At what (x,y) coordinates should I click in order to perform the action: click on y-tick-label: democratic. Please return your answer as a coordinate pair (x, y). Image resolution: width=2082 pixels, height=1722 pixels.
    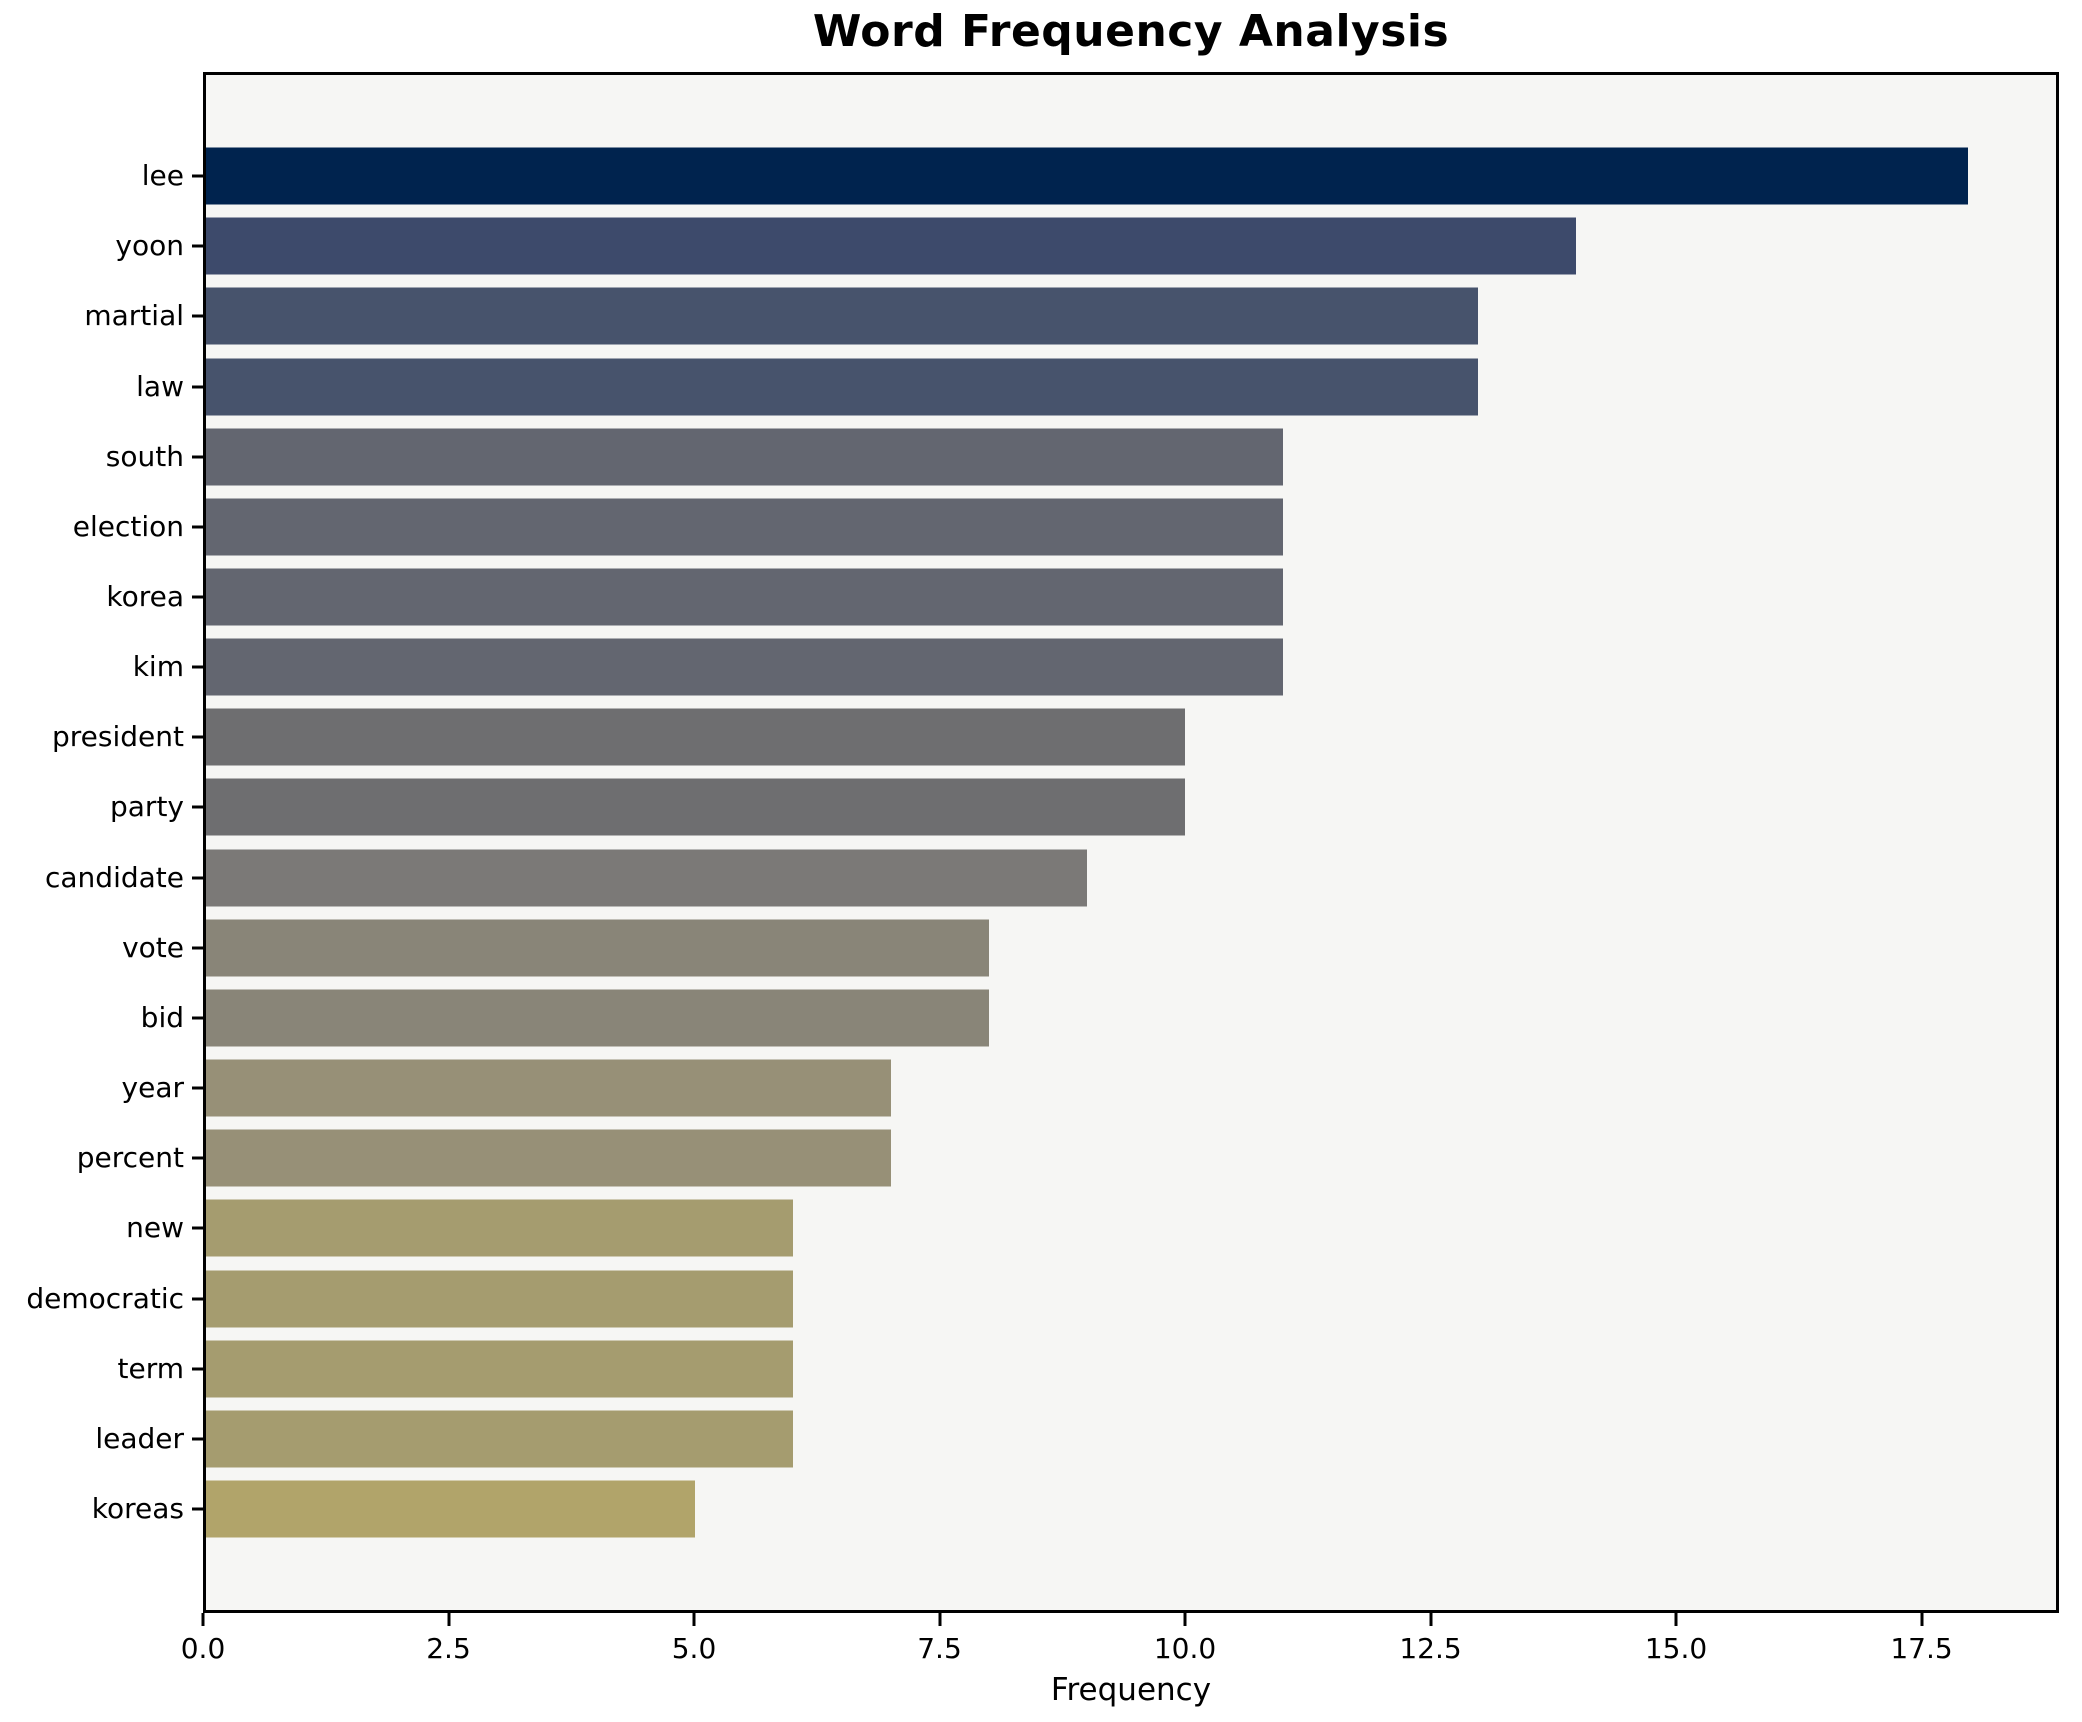
    Looking at the image, I should click on (105, 1298).